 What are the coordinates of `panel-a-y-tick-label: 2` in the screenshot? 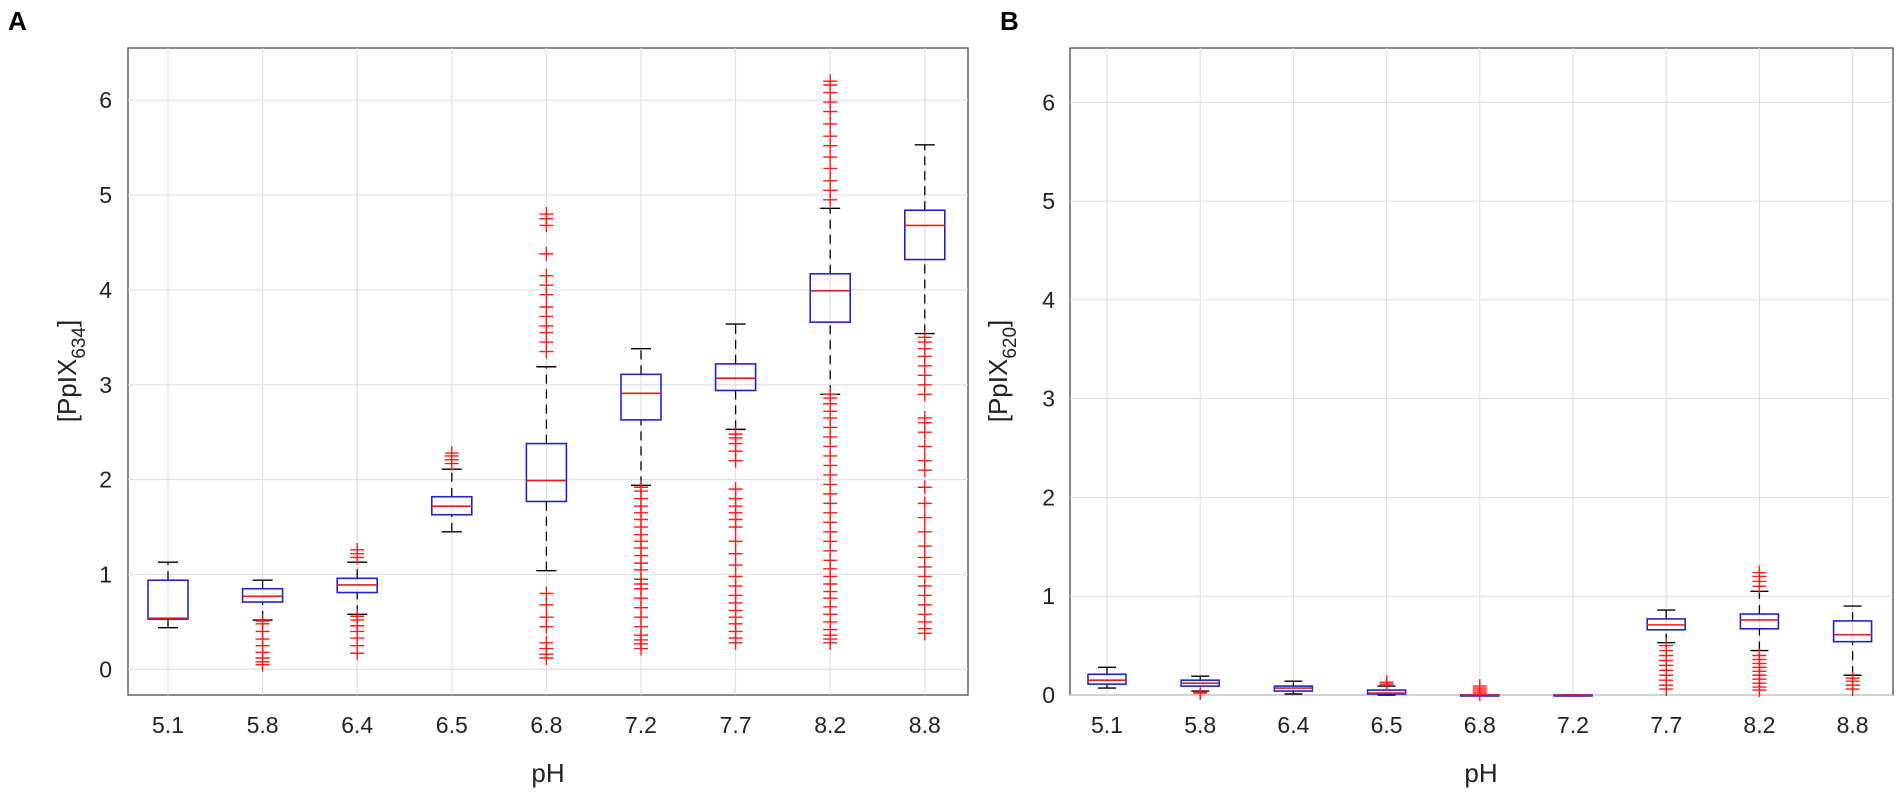 It's located at (105, 480).